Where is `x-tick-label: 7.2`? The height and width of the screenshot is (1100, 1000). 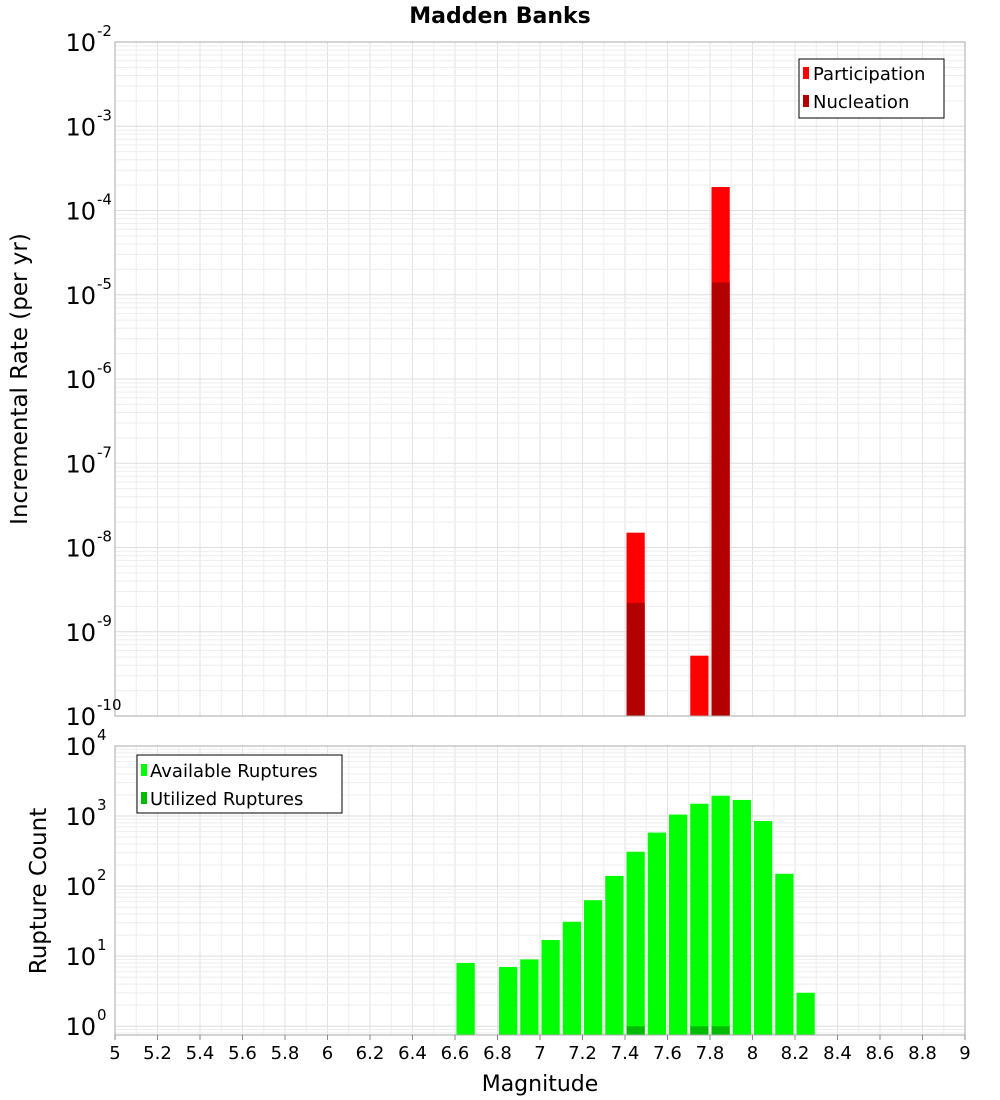 x-tick-label: 7.2 is located at coordinates (582, 1053).